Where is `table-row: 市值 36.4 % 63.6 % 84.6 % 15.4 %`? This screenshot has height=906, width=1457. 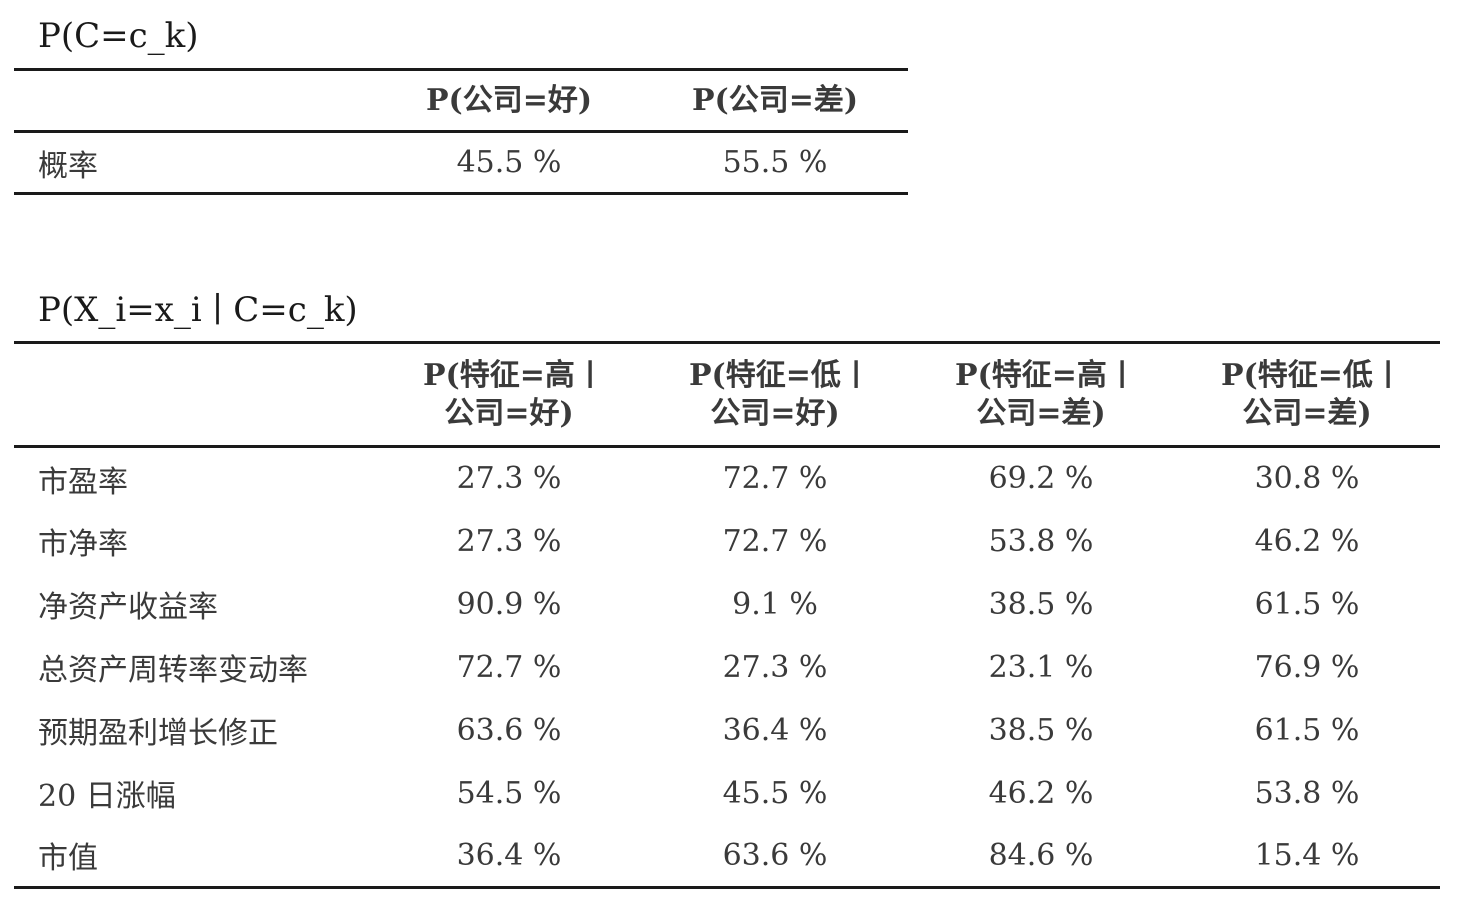
table-row: 市值 36.4 % 63.6 % 84.6 % 15.4 % is located at coordinates (727, 856).